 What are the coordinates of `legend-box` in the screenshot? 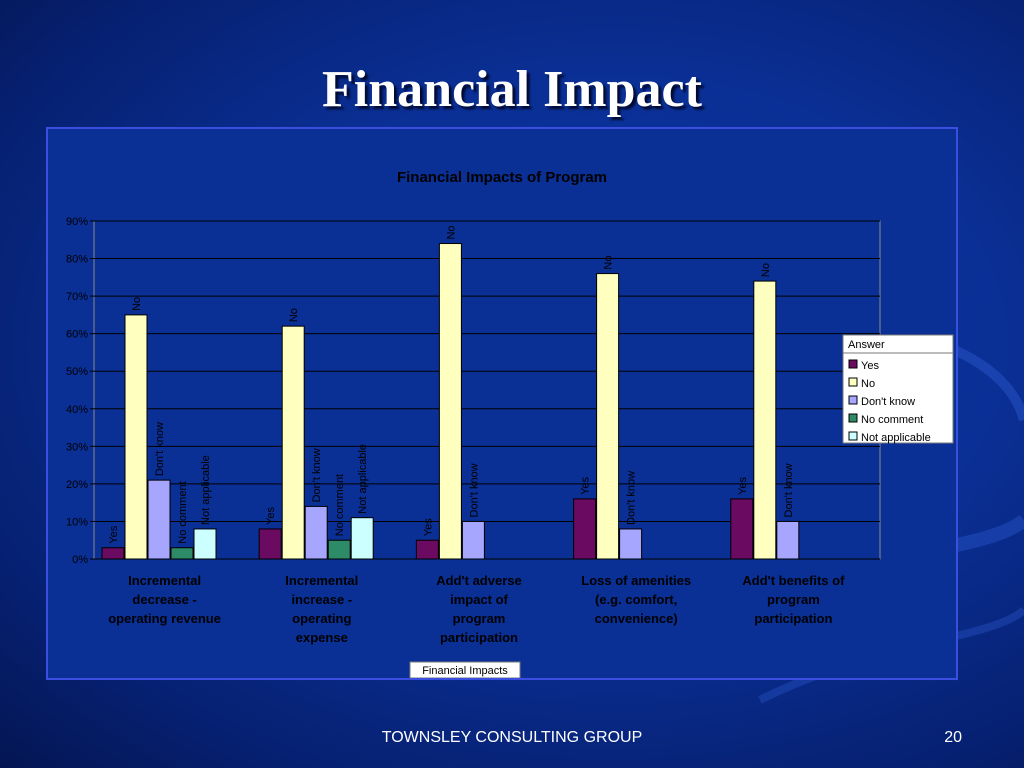 It's located at (898, 389).